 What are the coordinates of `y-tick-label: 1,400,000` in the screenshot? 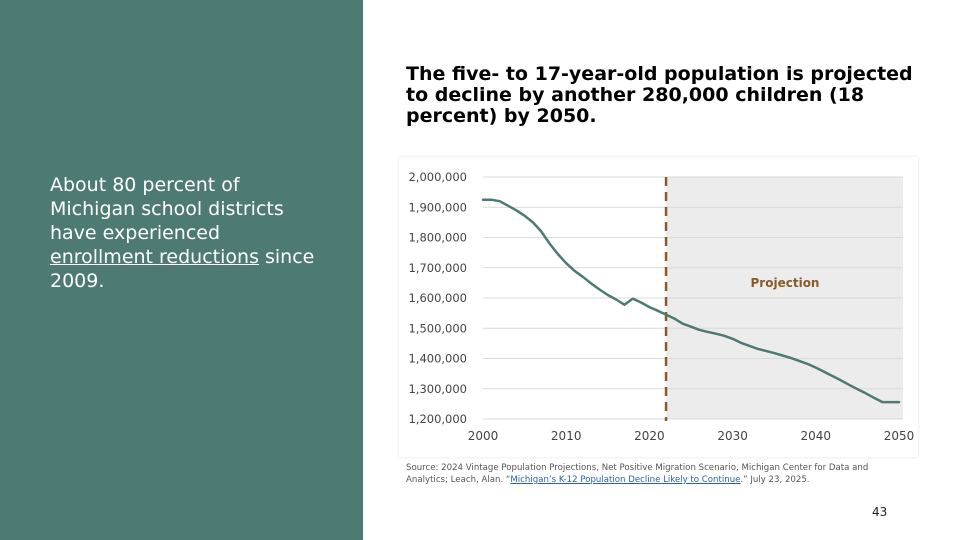 It's located at (437, 359).